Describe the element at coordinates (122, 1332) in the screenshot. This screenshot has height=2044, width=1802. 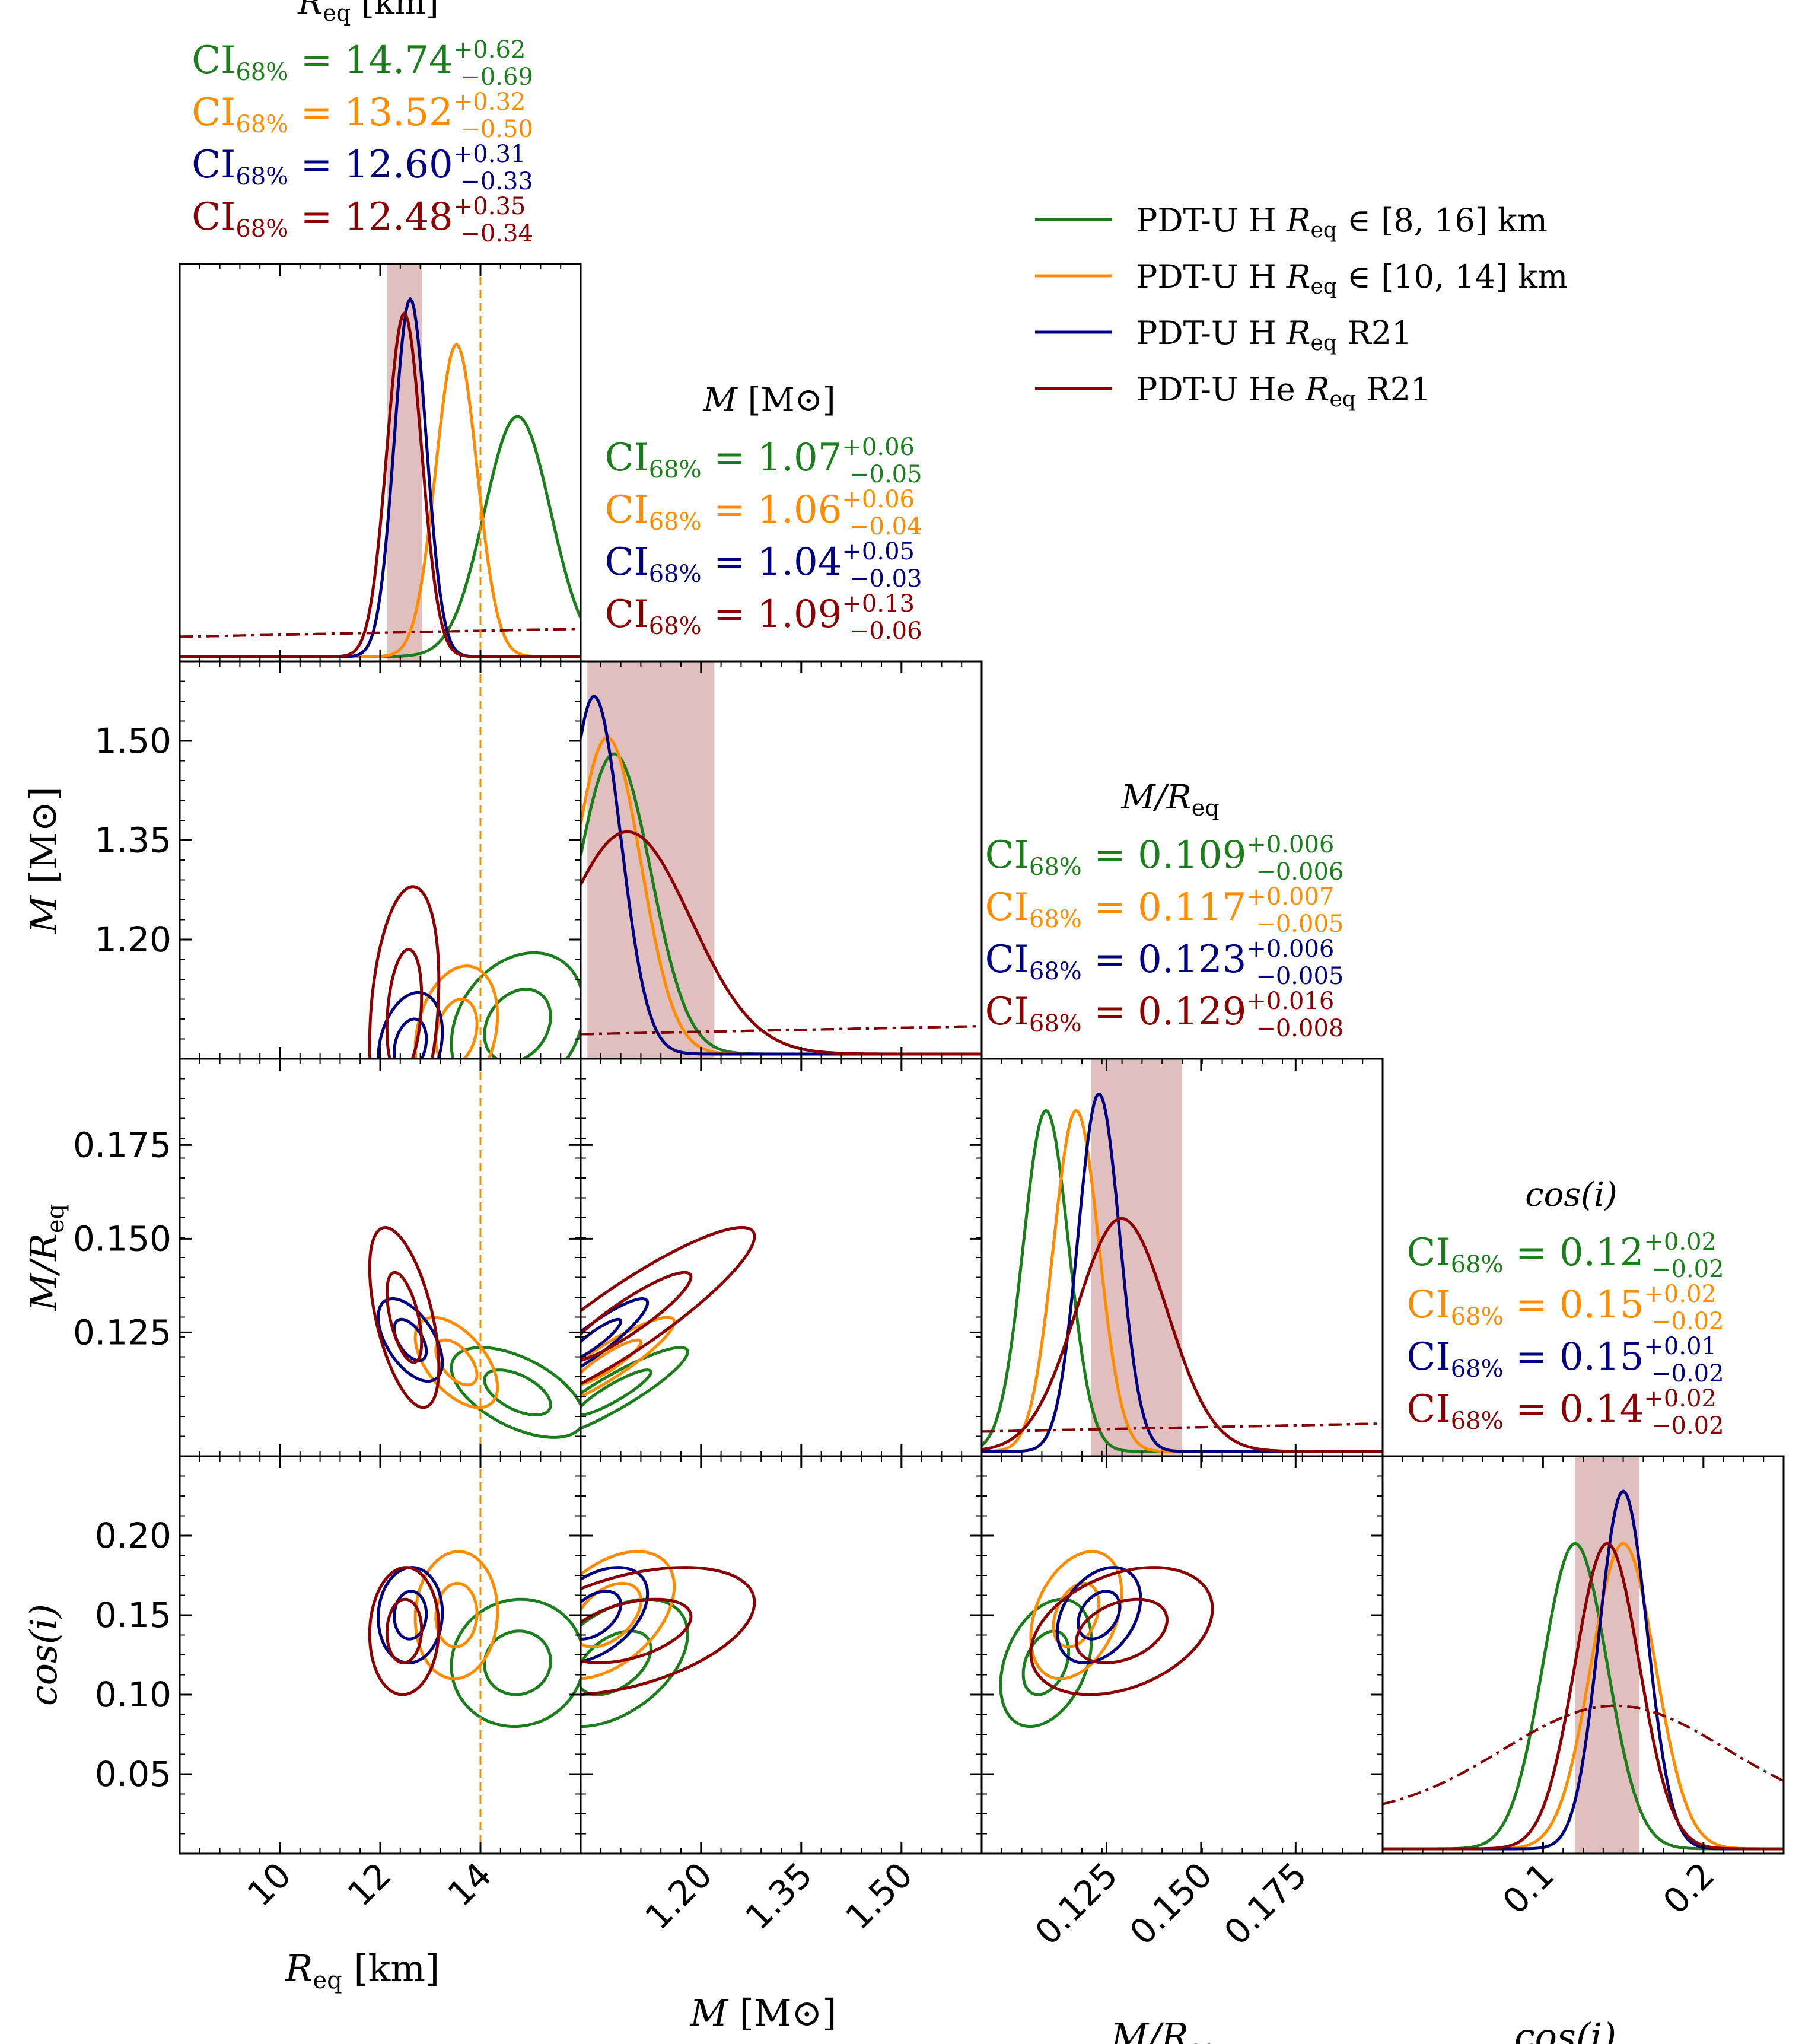
I see `y-tick-label-C: 0.125` at that location.